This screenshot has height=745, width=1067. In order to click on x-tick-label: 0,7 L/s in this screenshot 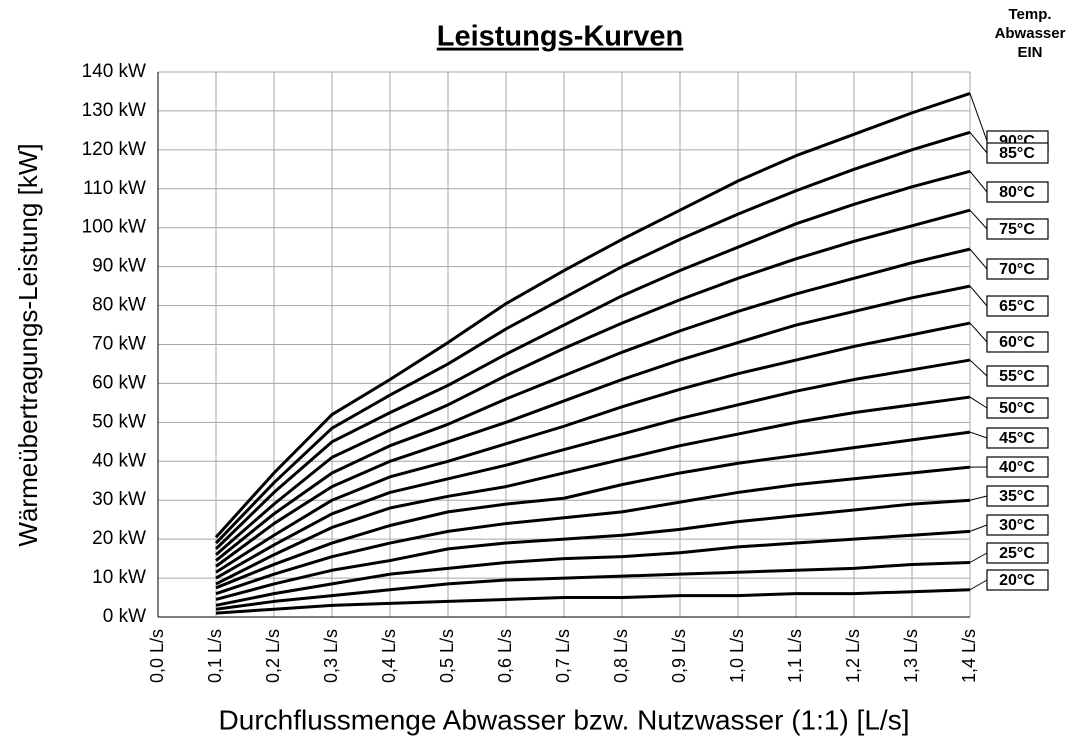, I will do `click(563, 656)`.